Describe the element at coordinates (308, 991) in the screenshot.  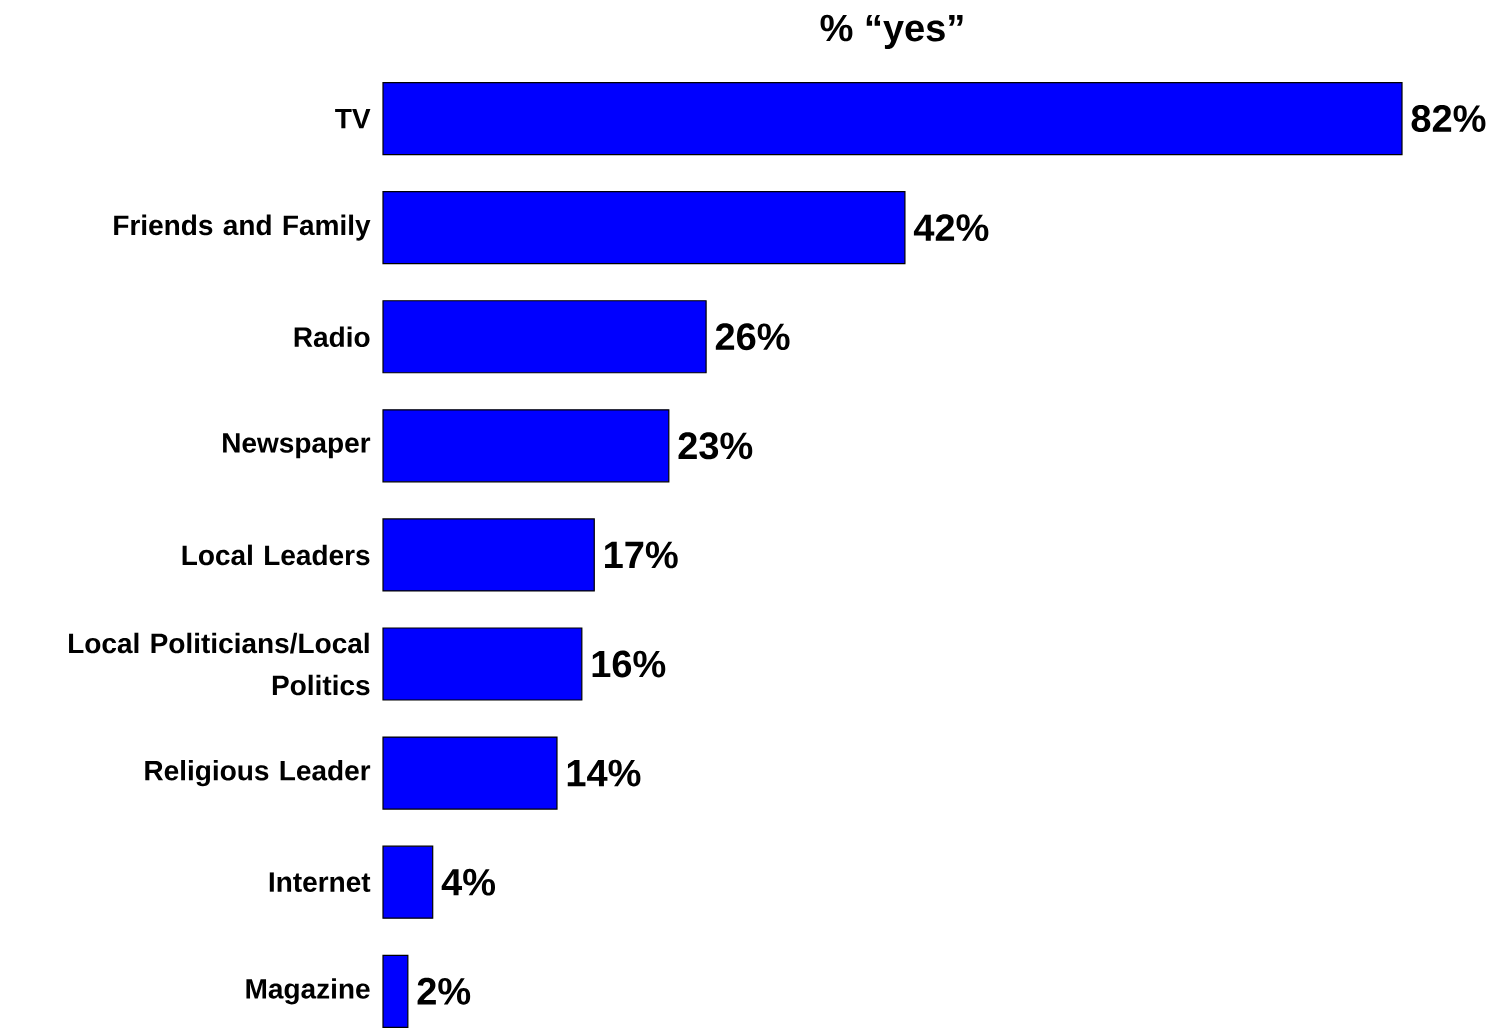
I see `y-tick-label: Magazine` at that location.